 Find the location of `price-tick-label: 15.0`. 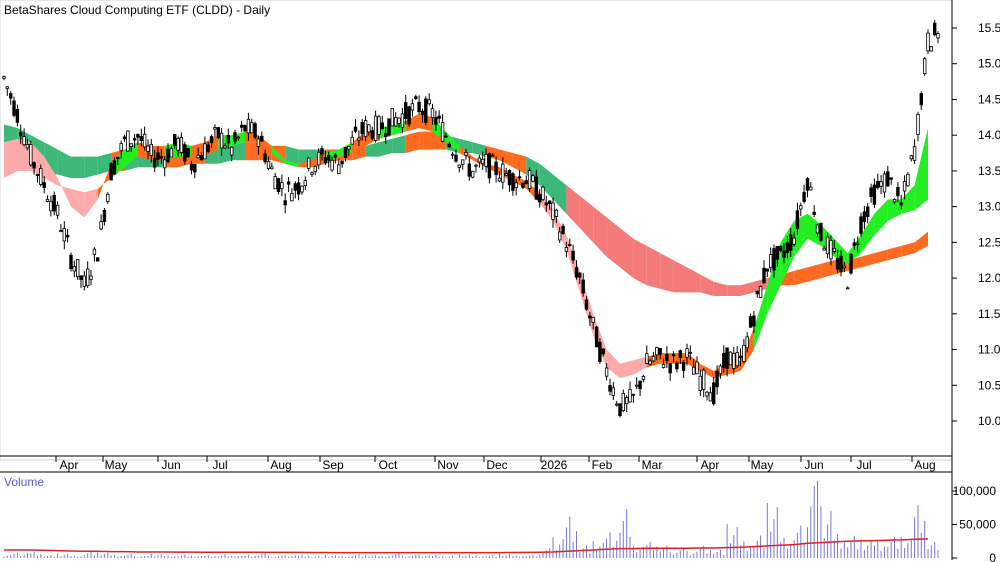

price-tick-label: 15.0 is located at coordinates (989, 64).